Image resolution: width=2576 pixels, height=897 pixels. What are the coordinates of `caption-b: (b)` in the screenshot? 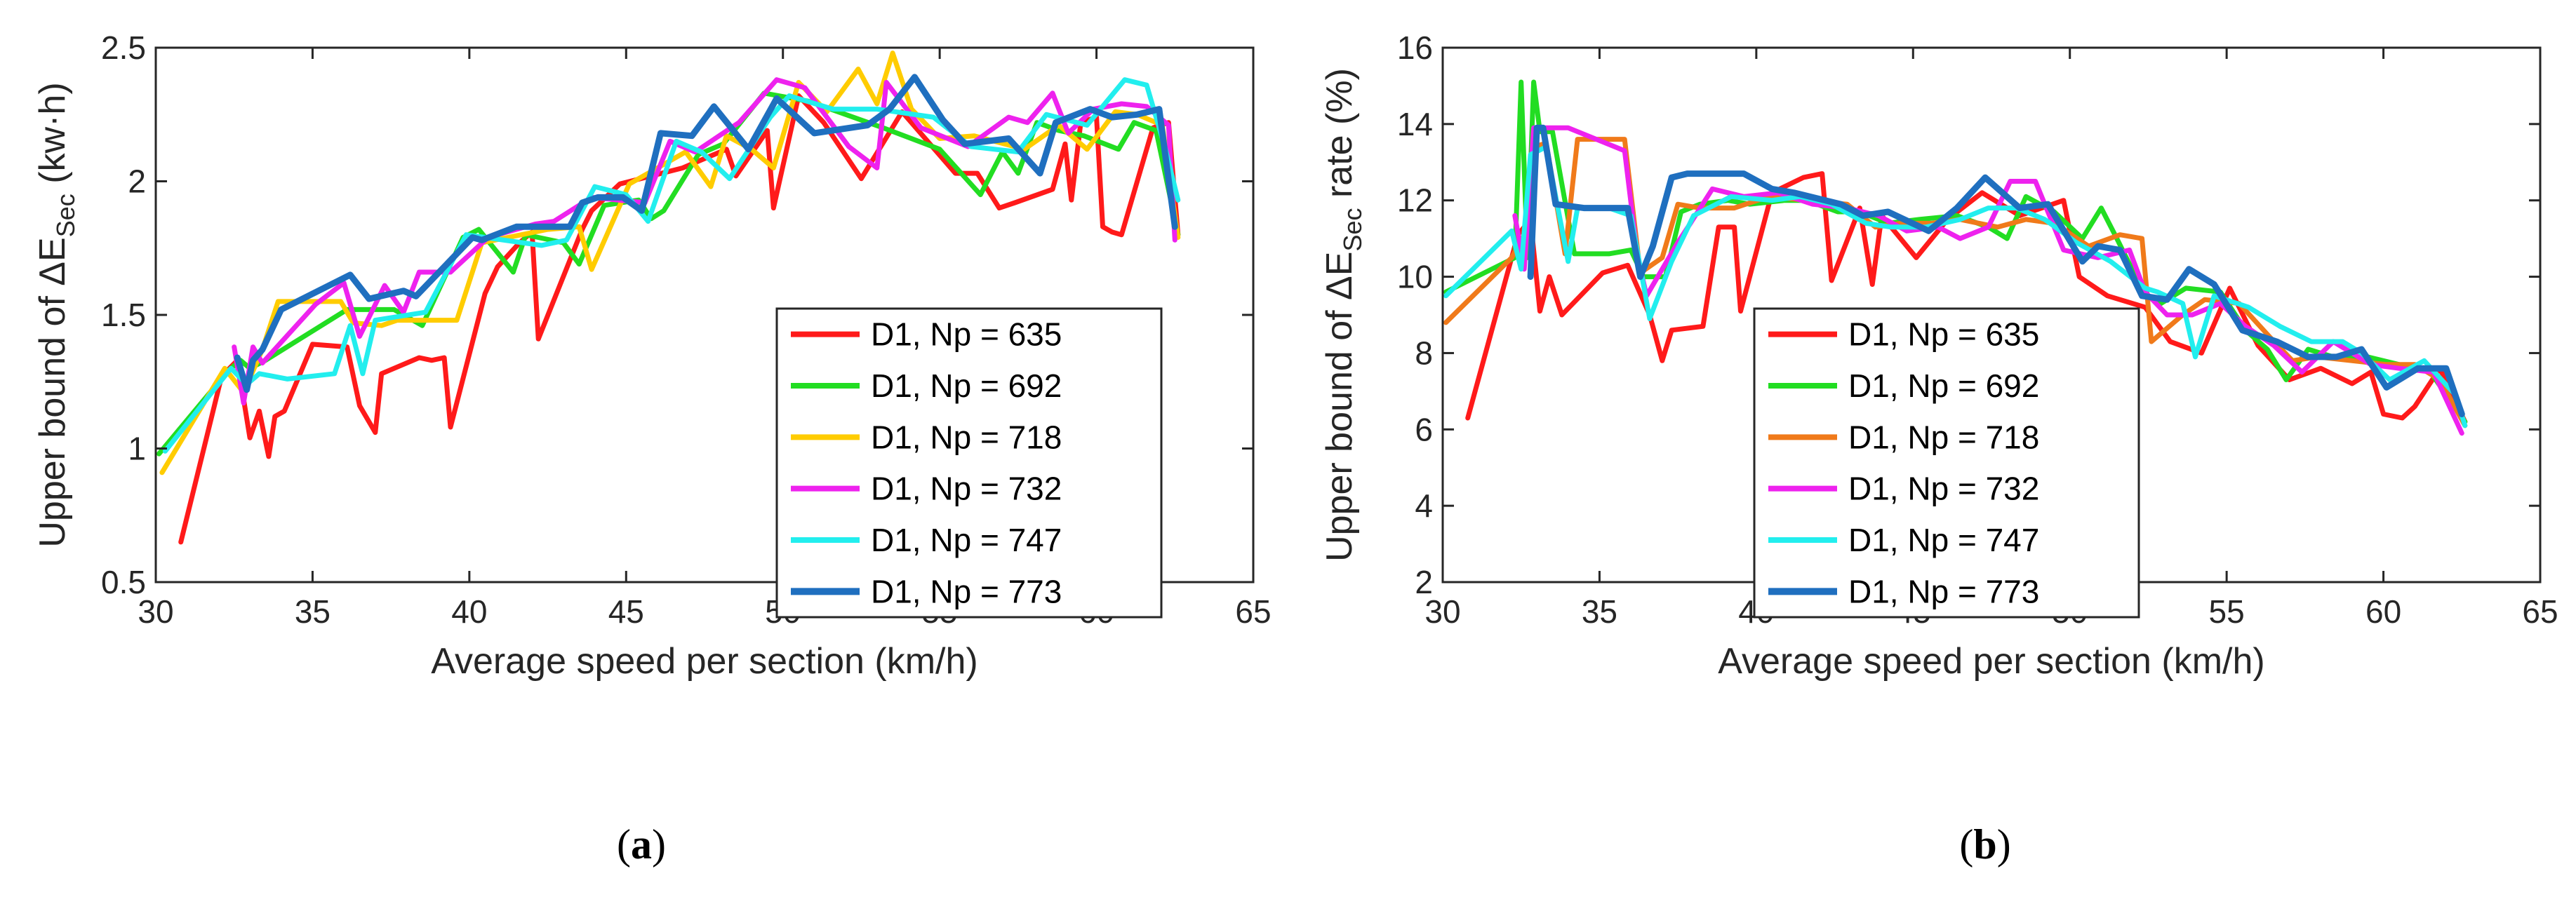 It's located at (1985, 844).